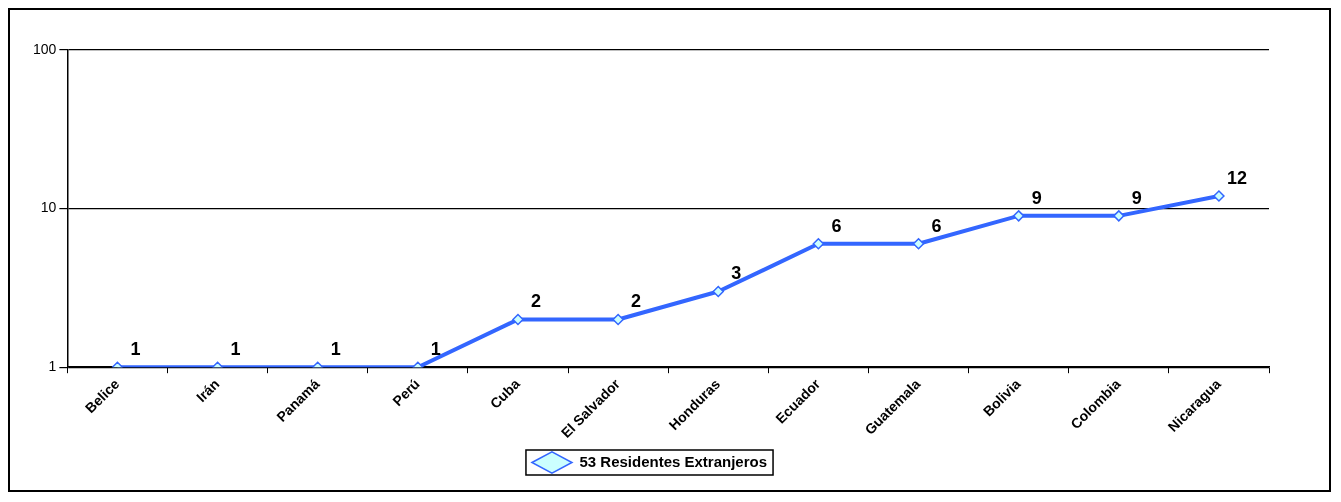  Describe the element at coordinates (1236, 178) in the screenshot. I see `data-label: 12` at that location.